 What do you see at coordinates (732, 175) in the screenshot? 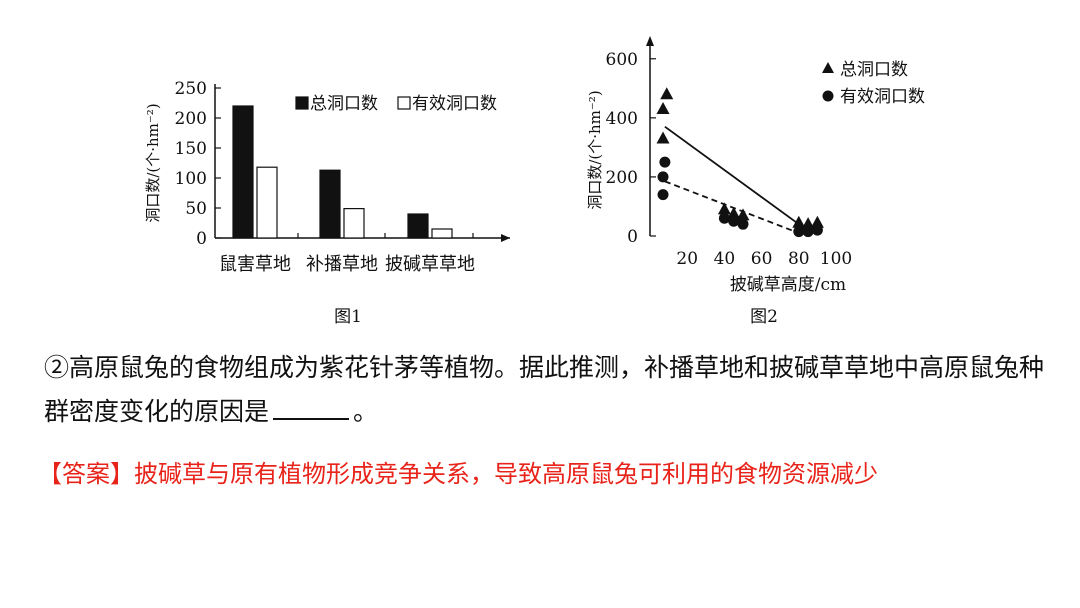
I see `trend-line-total` at bounding box center [732, 175].